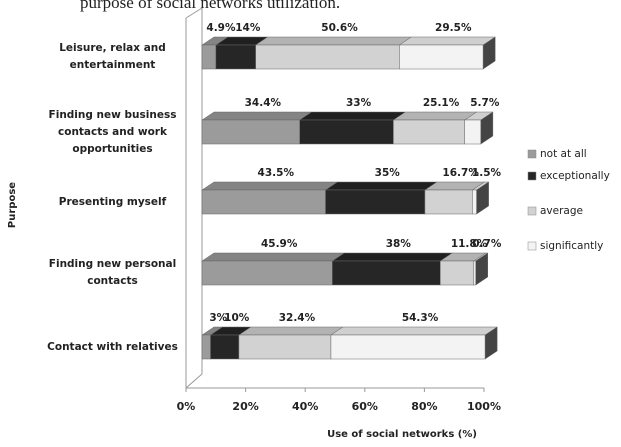 Image resolution: width=621 pixels, height=447 pixels. I want to click on data-label: 10%, so click(237, 318).